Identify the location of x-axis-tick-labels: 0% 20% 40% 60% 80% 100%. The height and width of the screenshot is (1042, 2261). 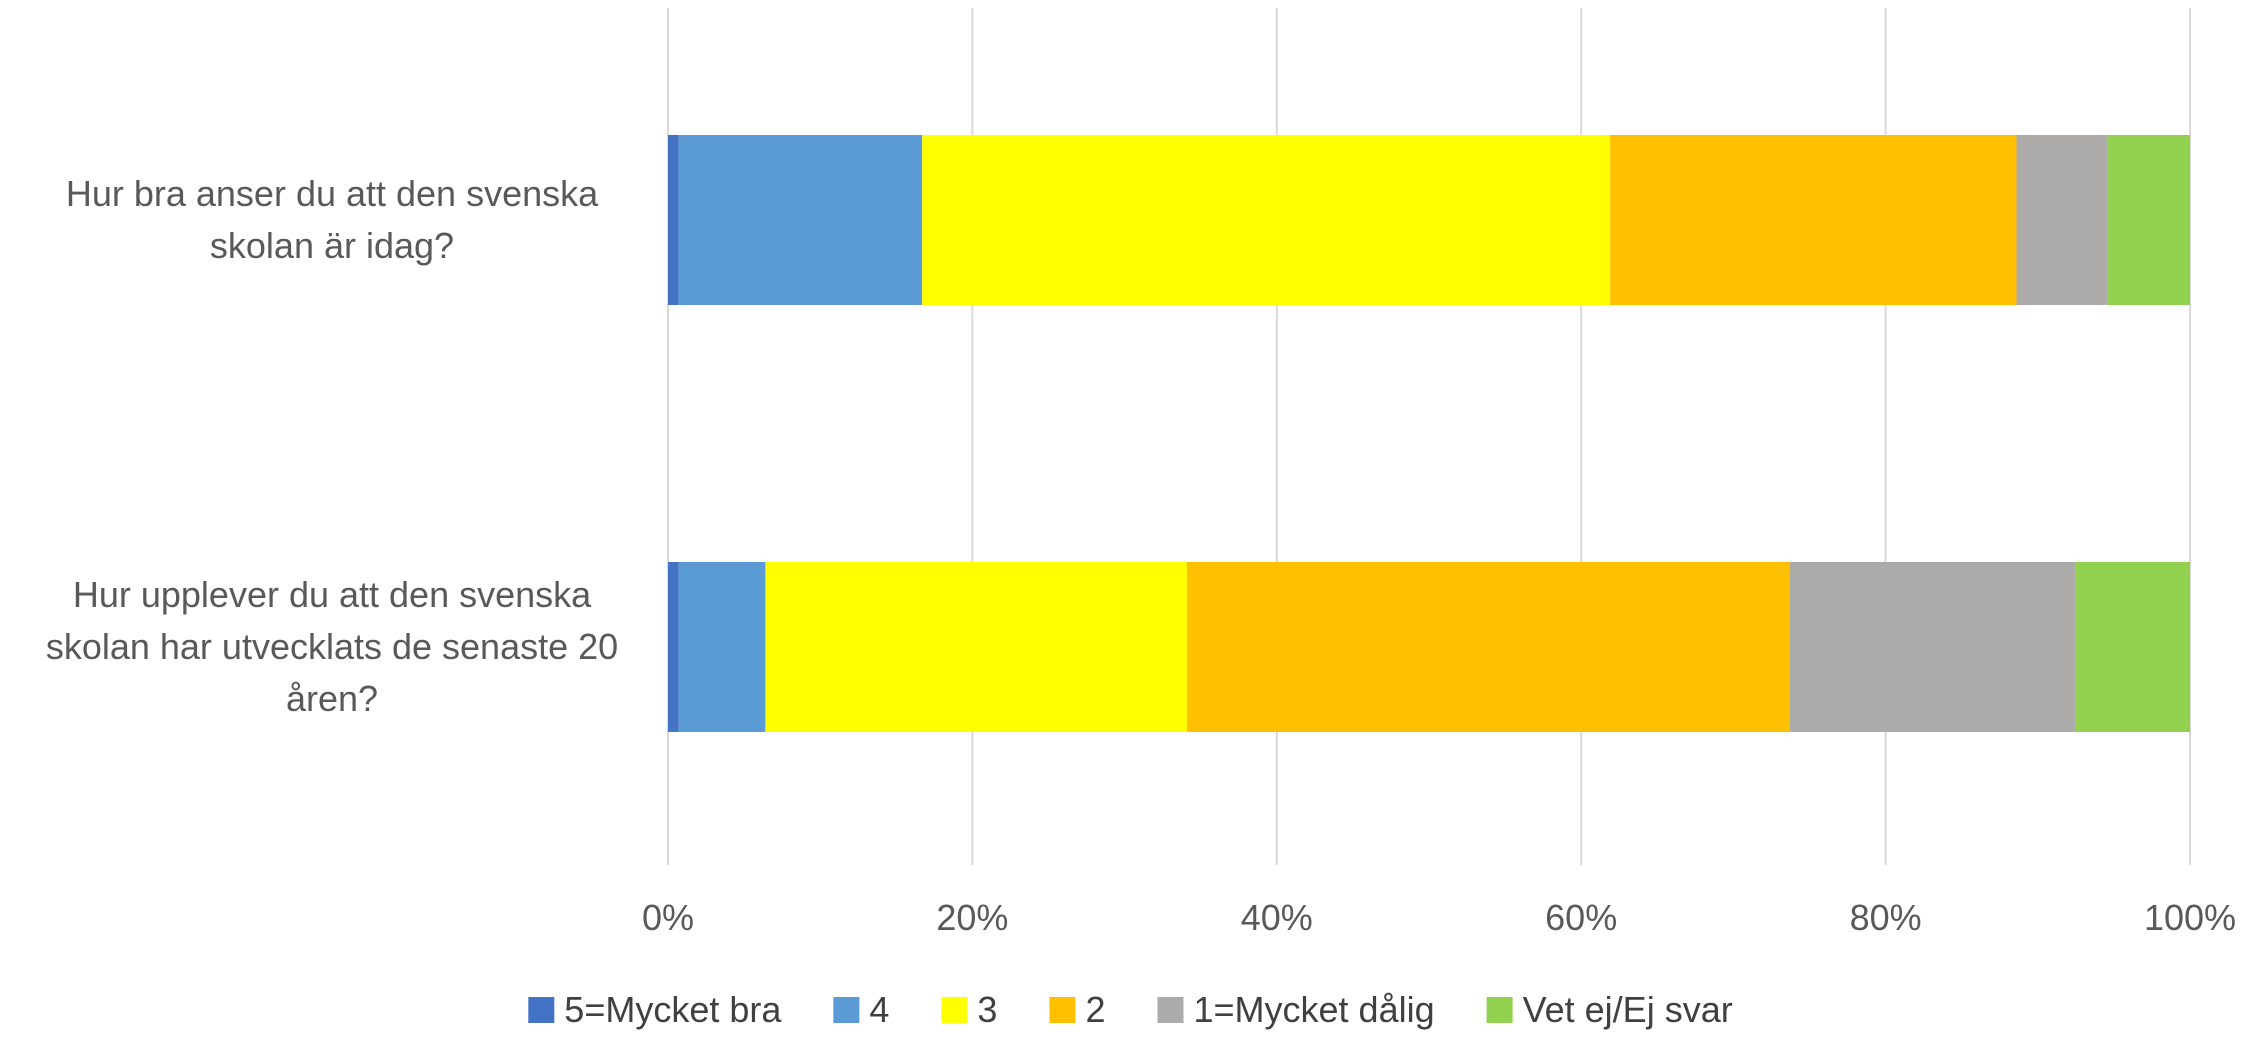
(1439, 917).